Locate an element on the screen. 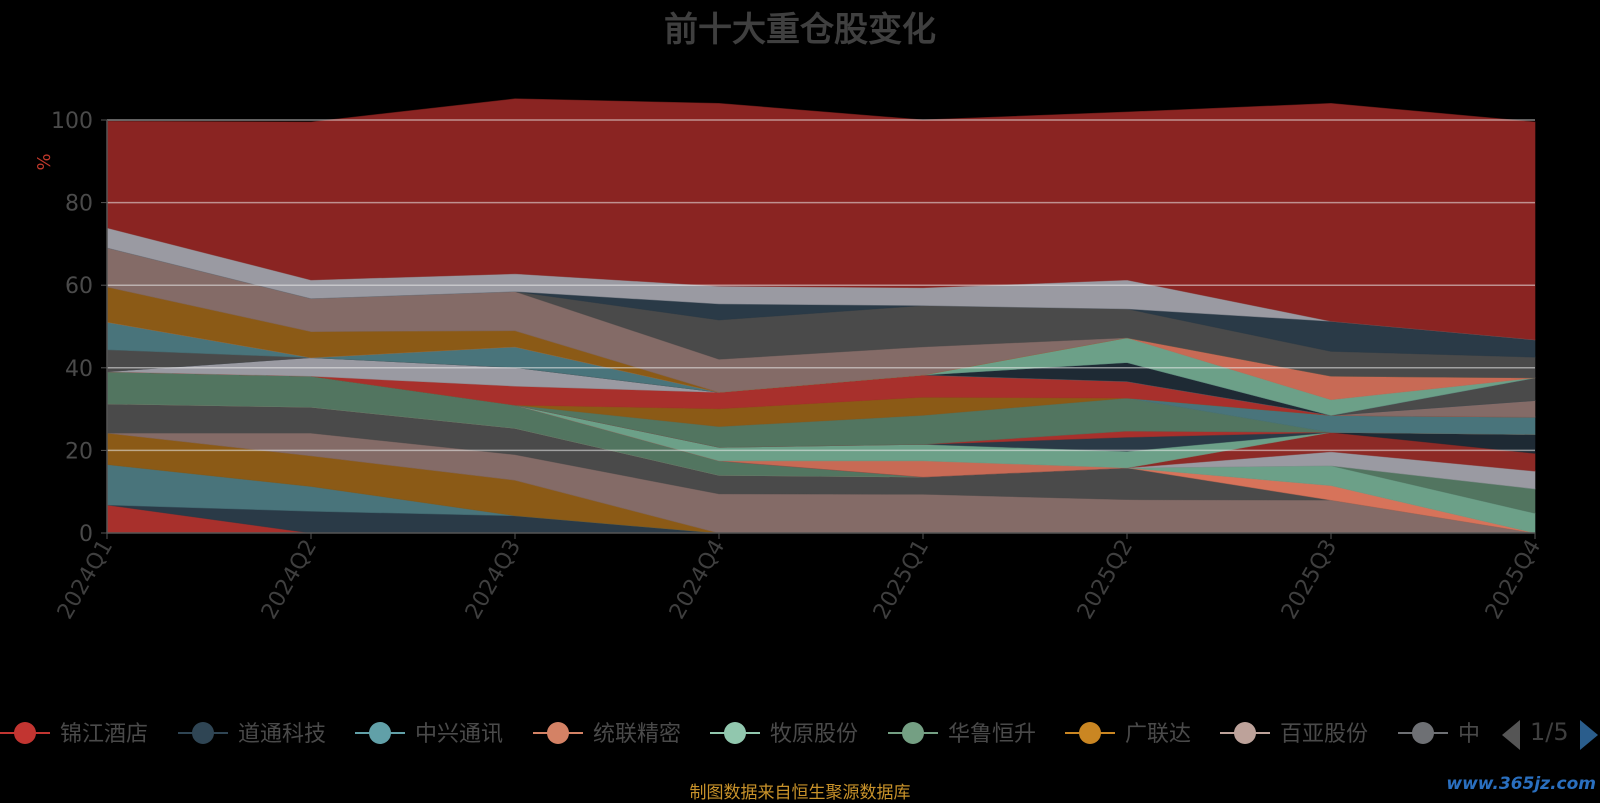  legend-label: 广联达 is located at coordinates (1158, 734).